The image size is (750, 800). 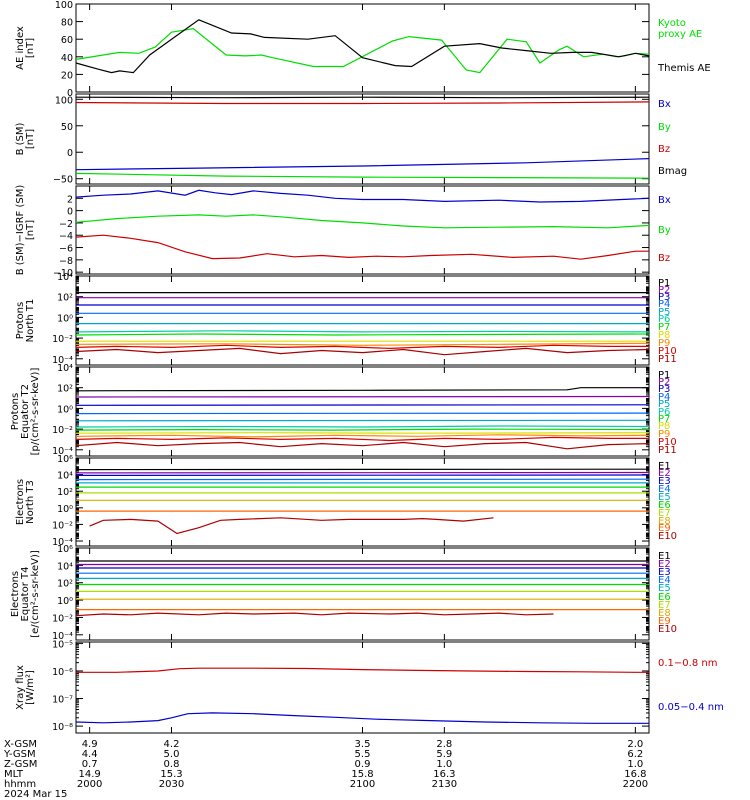 I want to click on ephemeris-value: 16.8, so click(x=635, y=774).